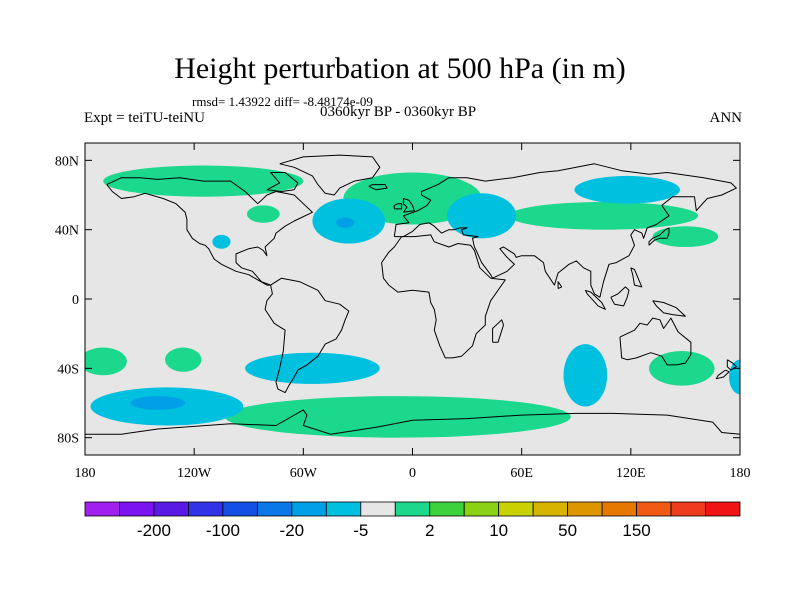  What do you see at coordinates (655, 341) in the screenshot?
I see `coastline-australia` at bounding box center [655, 341].